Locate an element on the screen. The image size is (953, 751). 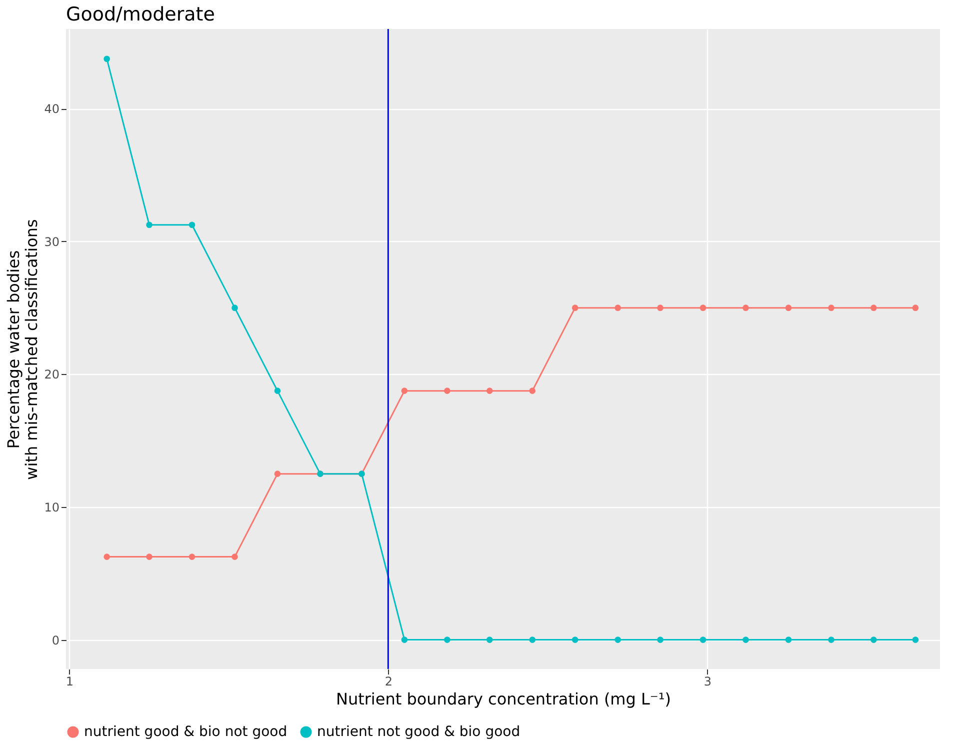
y-tick-label: 20 is located at coordinates (52, 375).